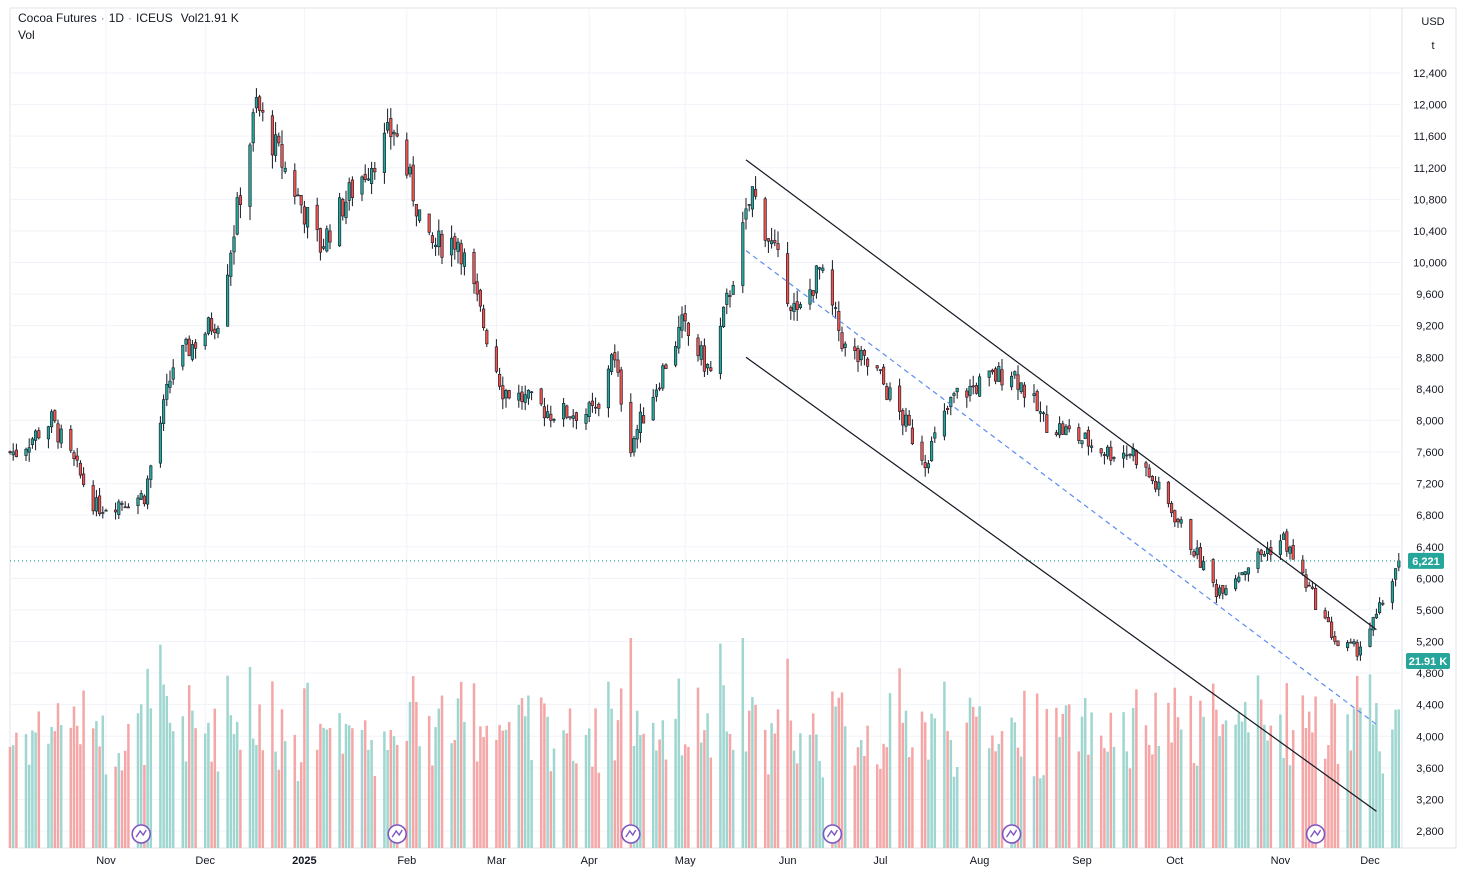 This screenshot has height=886, width=1466. What do you see at coordinates (128, 18) in the screenshot?
I see `symbol-row: Cocoa Futures · 1D · ICEUS Vol 21.91 K` at bounding box center [128, 18].